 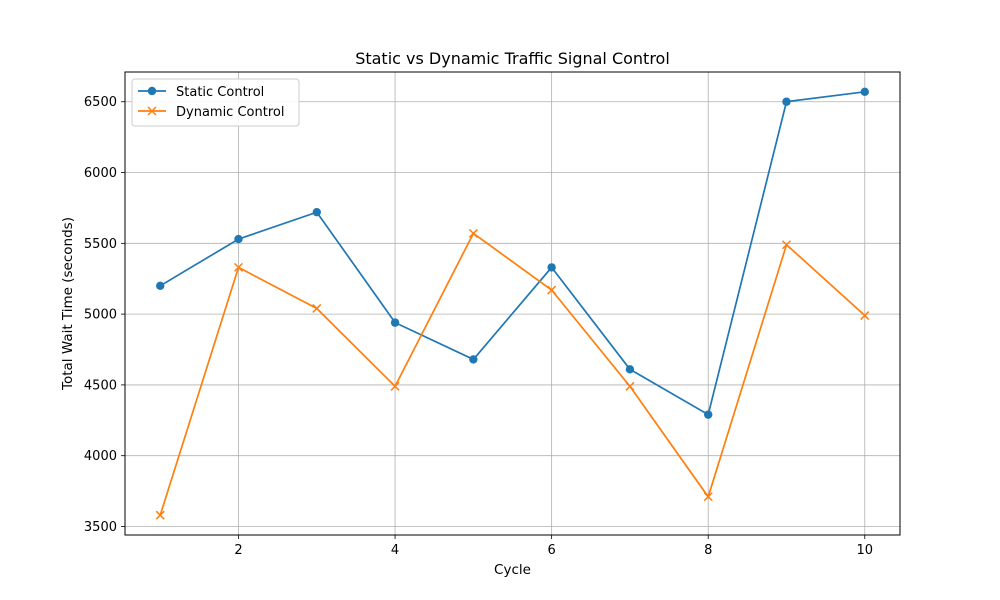 I want to click on legend-marker-dynamic, so click(x=152, y=111).